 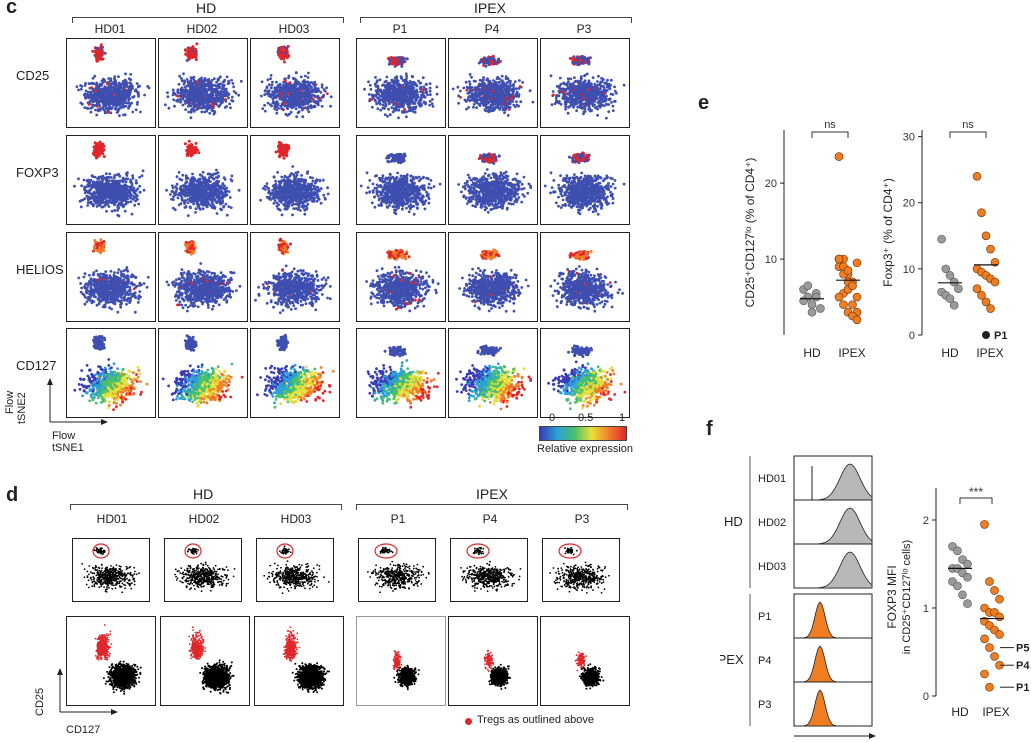 What do you see at coordinates (584, 29) in the screenshot?
I see `panel-c-sample-label: P3` at bounding box center [584, 29].